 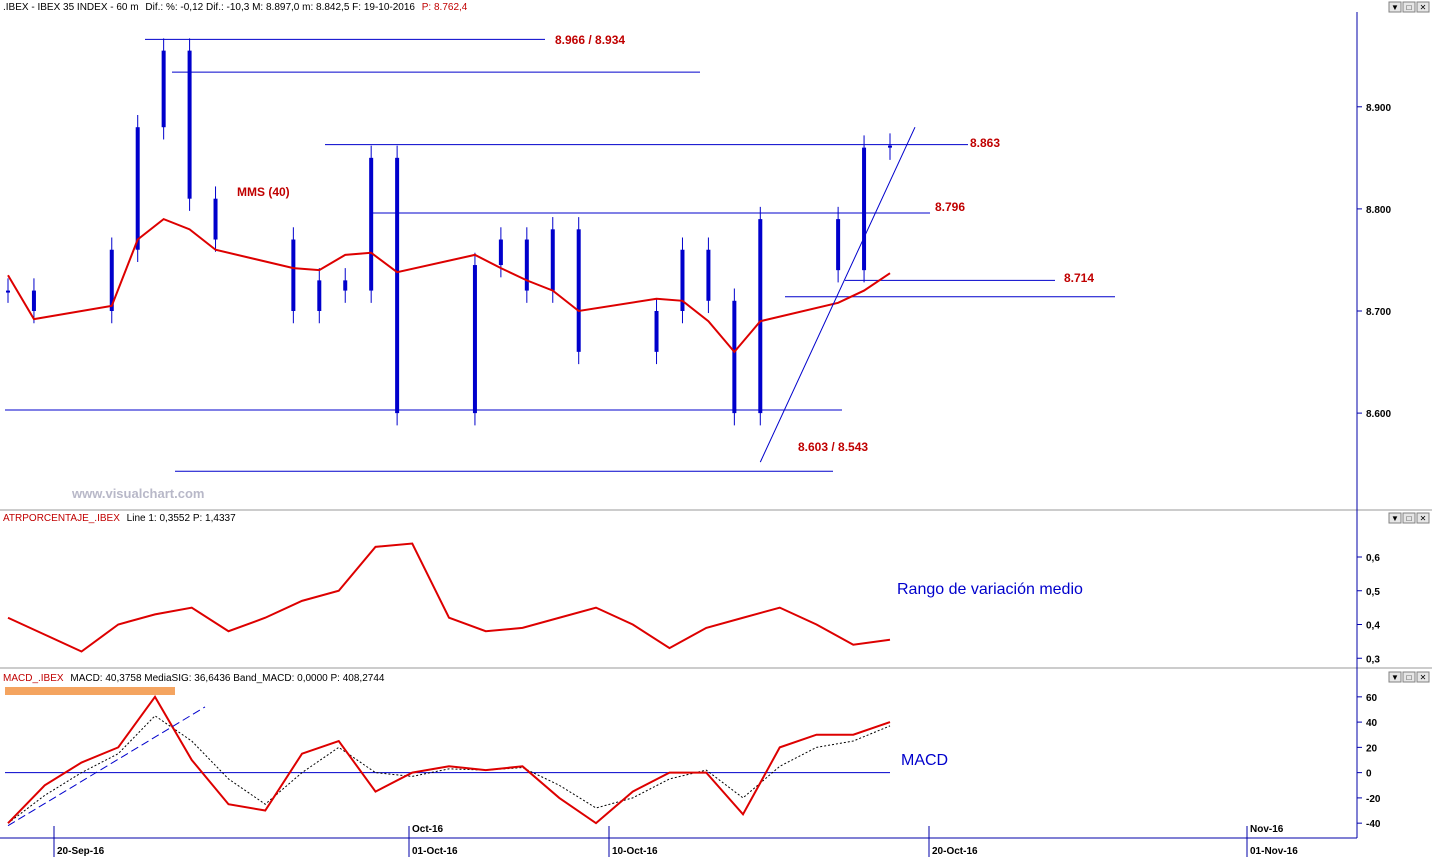 I want to click on moving-average, so click(x=449, y=285).